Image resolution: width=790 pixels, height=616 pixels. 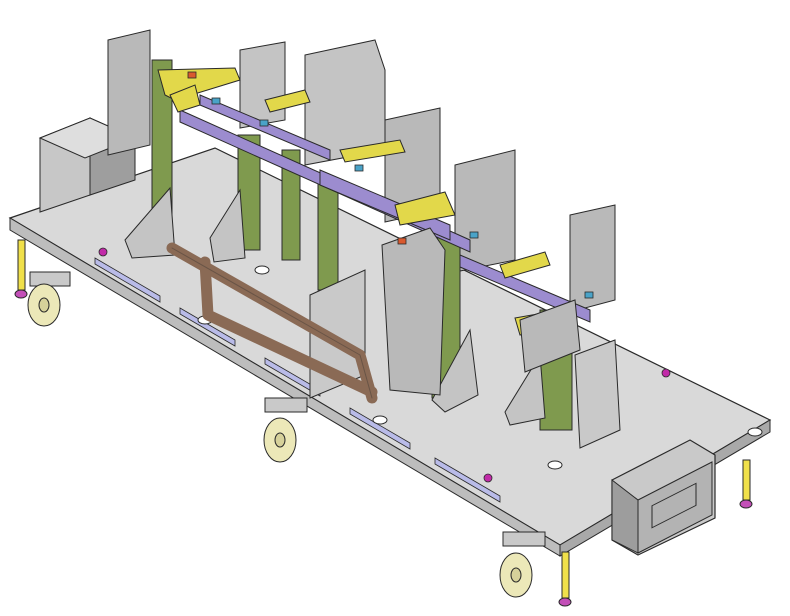 I want to click on front-junction-box, so click(x=663, y=497).